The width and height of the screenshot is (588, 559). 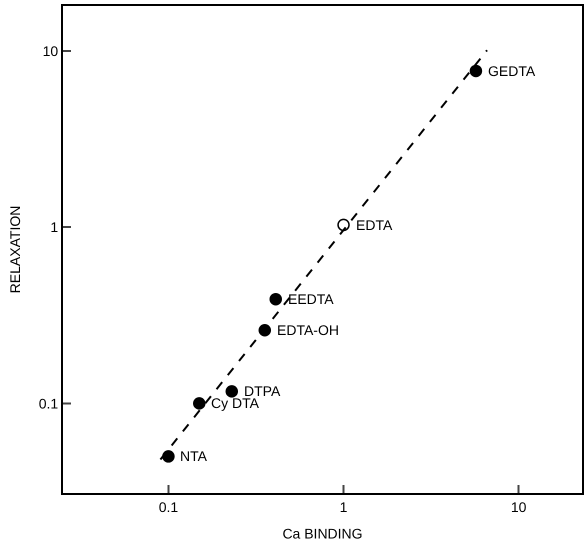 I want to click on y-tick-label: 10, so click(x=50, y=50).